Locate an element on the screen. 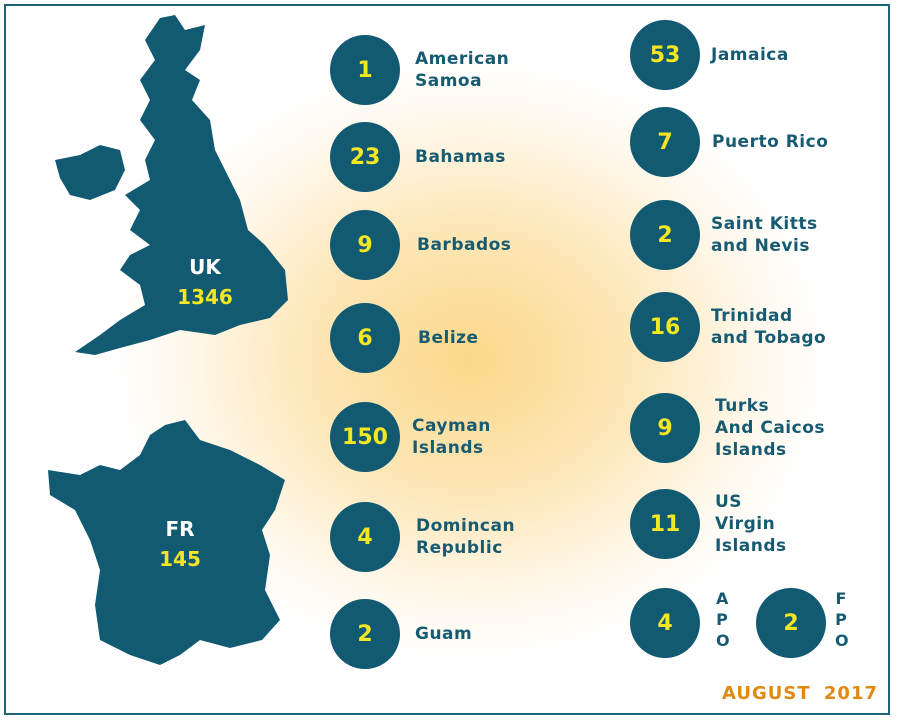 This screenshot has width=898, height=723. map-value: 145 is located at coordinates (180, 559).